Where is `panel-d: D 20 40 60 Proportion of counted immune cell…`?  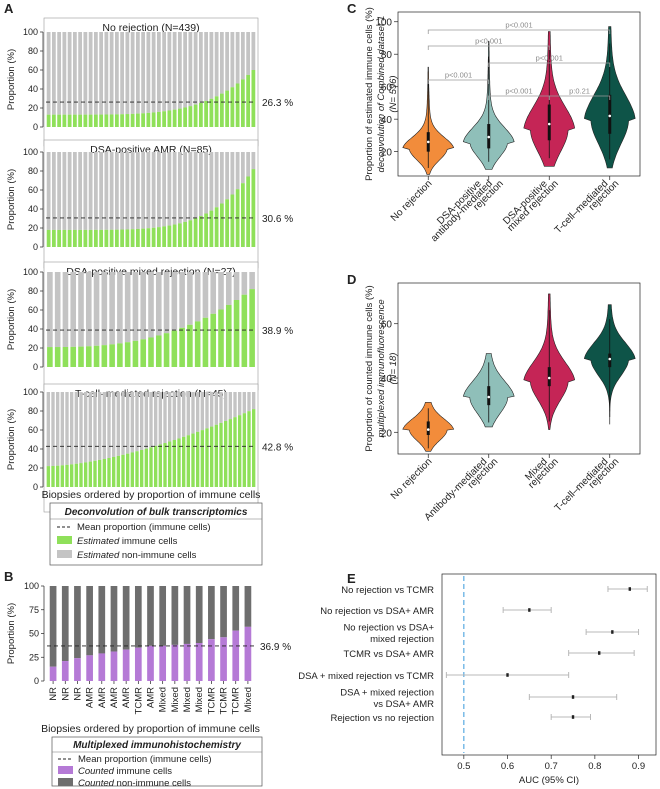 panel-d: D 20 40 60 Proportion of counted immune cell… is located at coordinates (494, 397).